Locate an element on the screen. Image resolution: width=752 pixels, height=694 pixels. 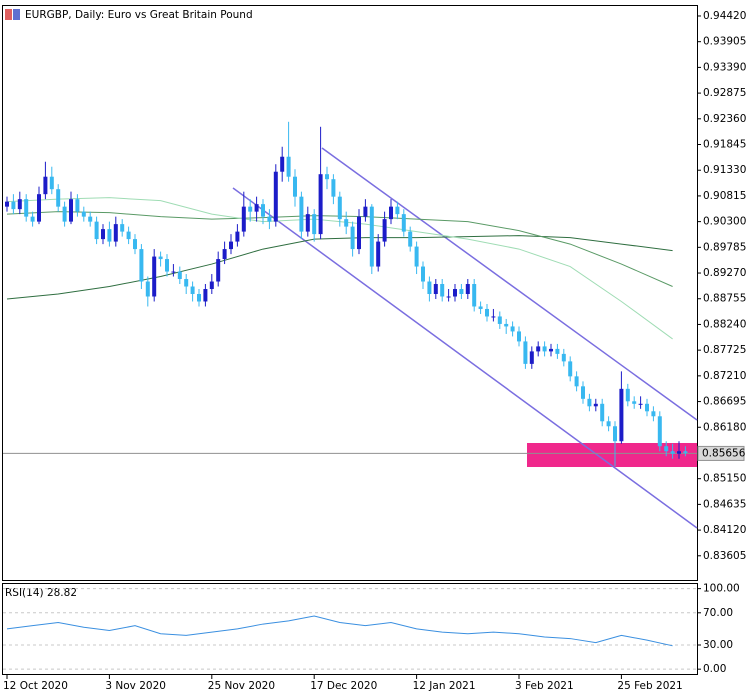
current-price-box is located at coordinates (721, 453).